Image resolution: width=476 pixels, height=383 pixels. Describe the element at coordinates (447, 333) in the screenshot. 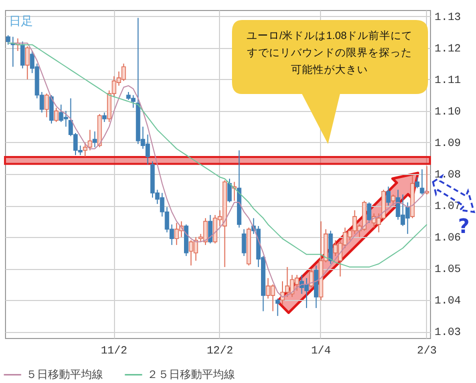

I see `y-tick-label: 1.03` at that location.